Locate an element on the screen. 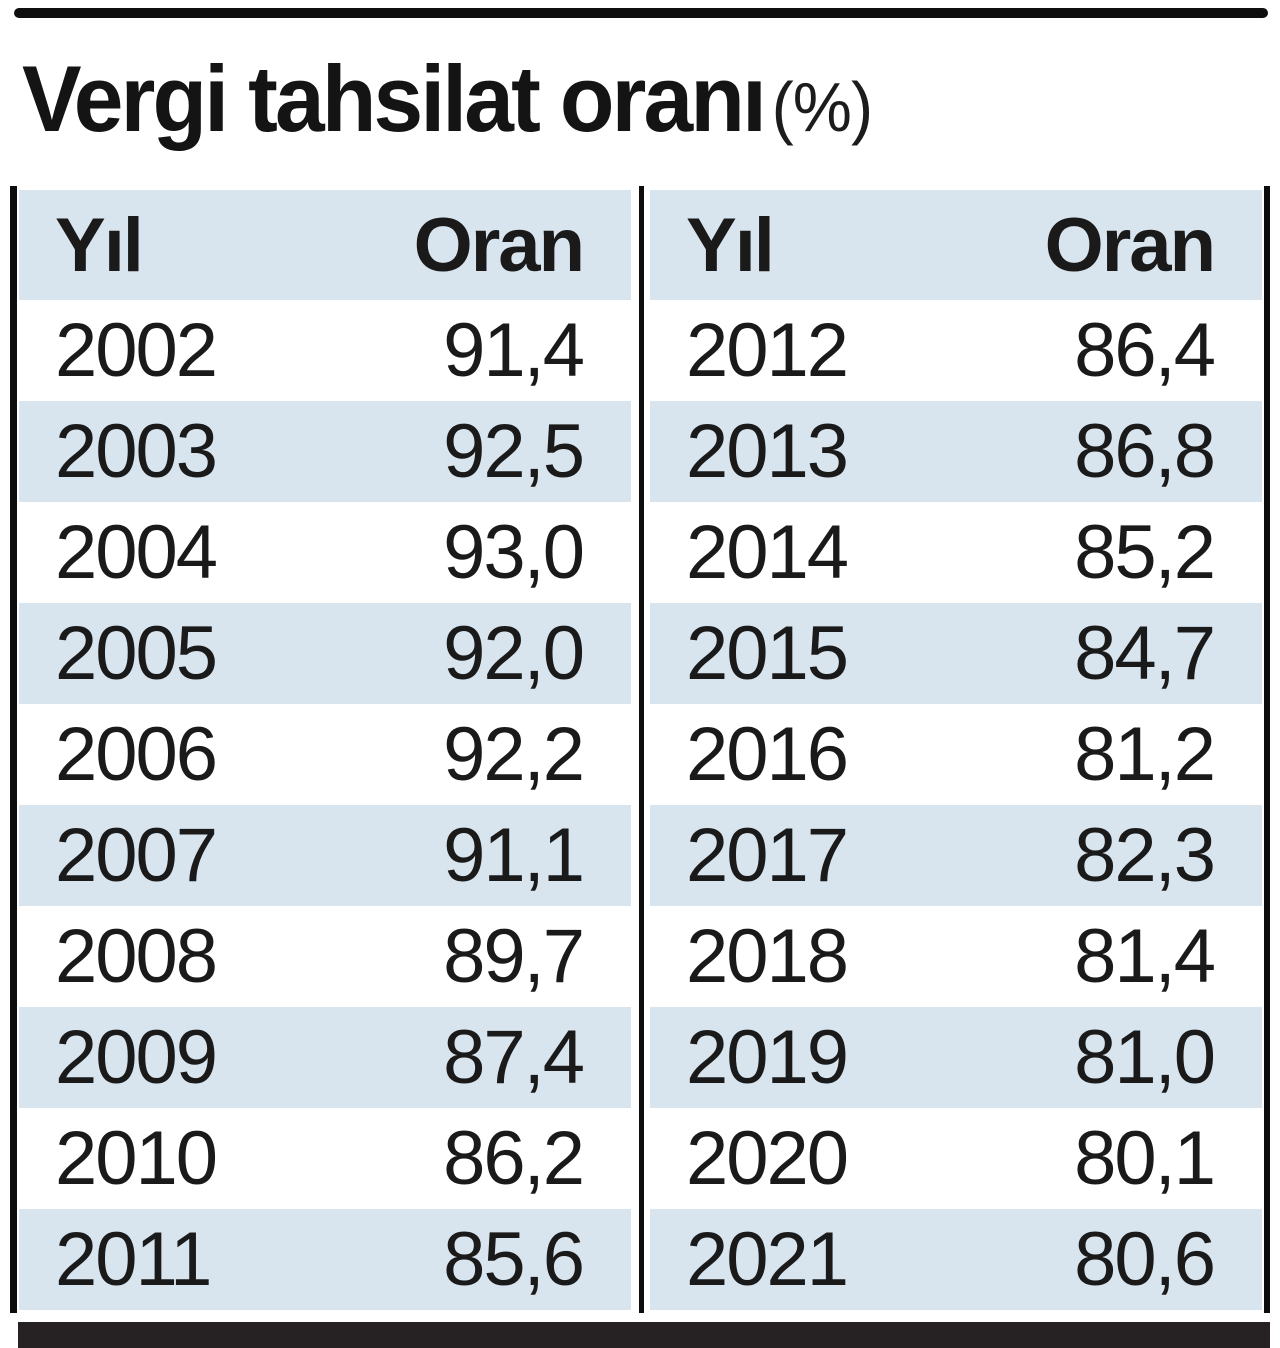  year-cell: 2006 is located at coordinates (136, 754).